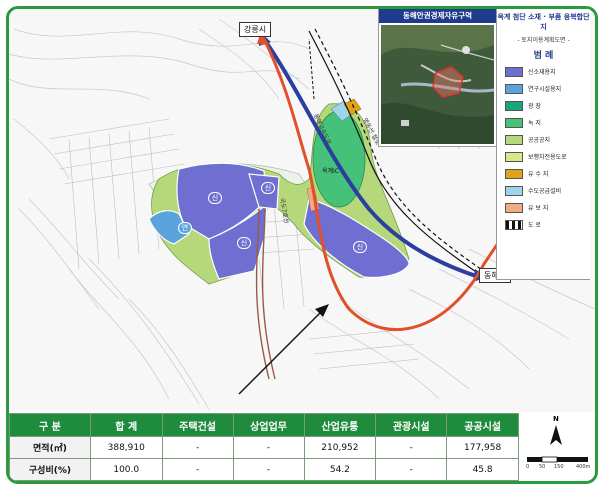 The width and height of the screenshot is (600, 484). I want to click on parcel-code-yeon: 연, so click(185, 228).